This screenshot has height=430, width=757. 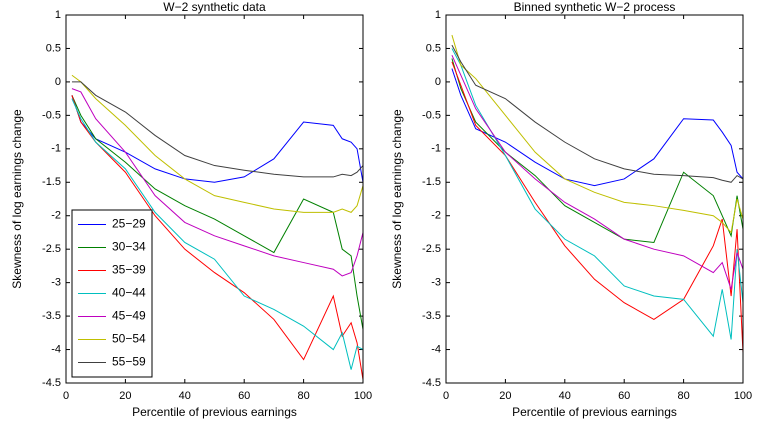 What do you see at coordinates (595, 7) in the screenshot?
I see `chart-title: Binned synthetic W−2 process` at bounding box center [595, 7].